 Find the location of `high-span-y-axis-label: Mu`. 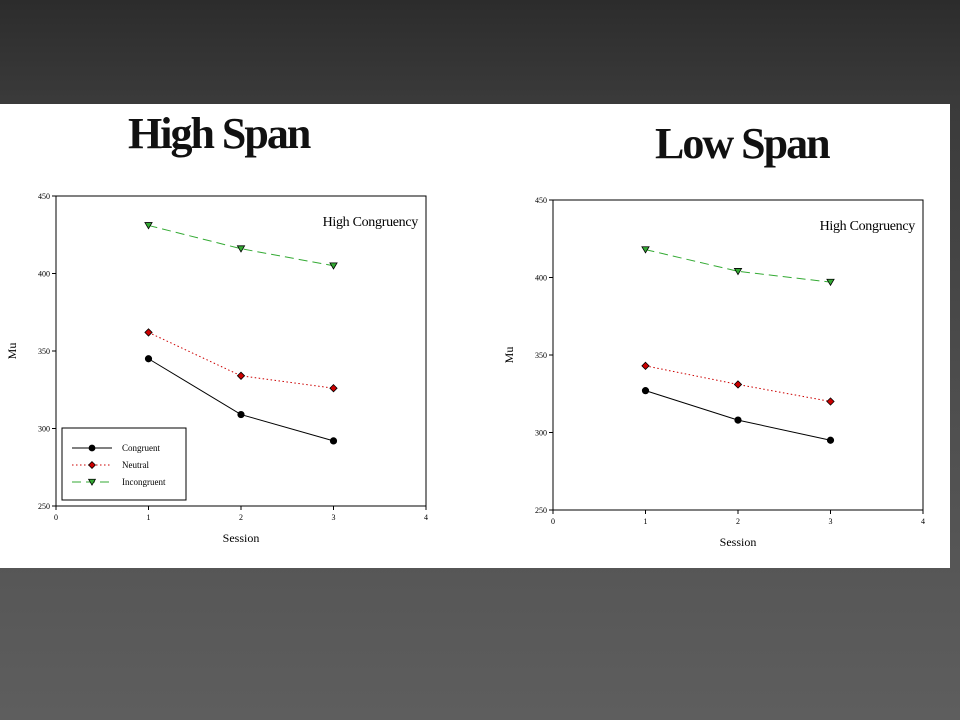

high-span-y-axis-label: Mu is located at coordinates (12, 351).